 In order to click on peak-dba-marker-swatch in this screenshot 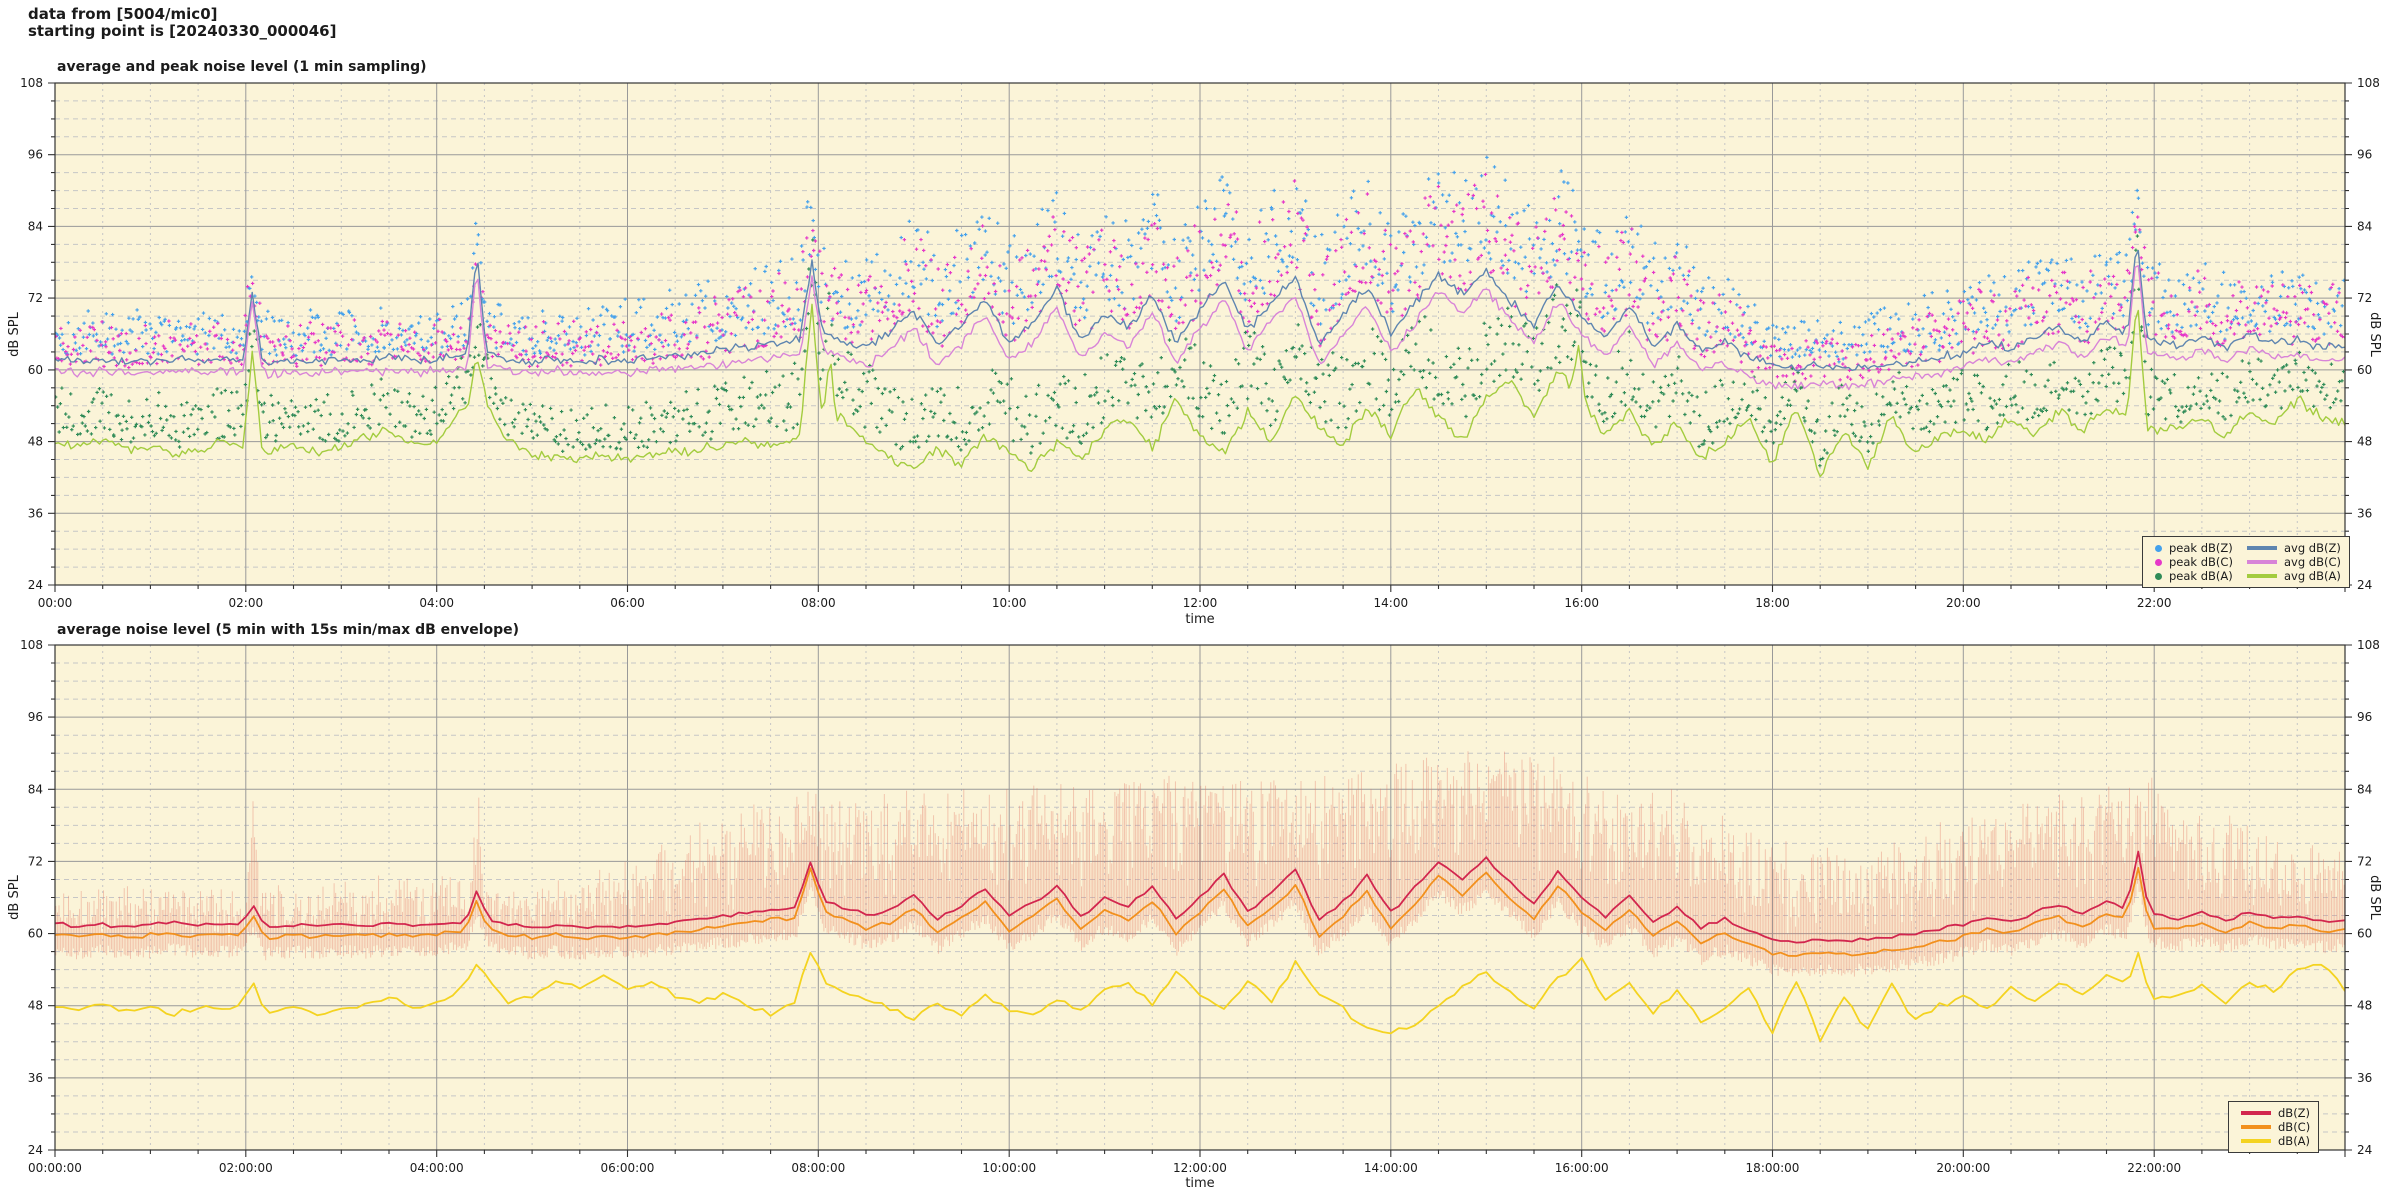, I will do `click(2158, 576)`.